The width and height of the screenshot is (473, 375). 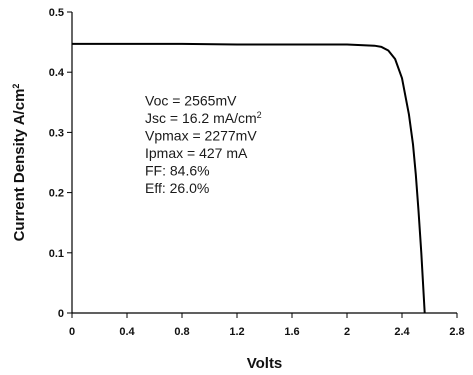 I want to click on annotation-main: Vpmax = 2277mV, so click(x=201, y=135).